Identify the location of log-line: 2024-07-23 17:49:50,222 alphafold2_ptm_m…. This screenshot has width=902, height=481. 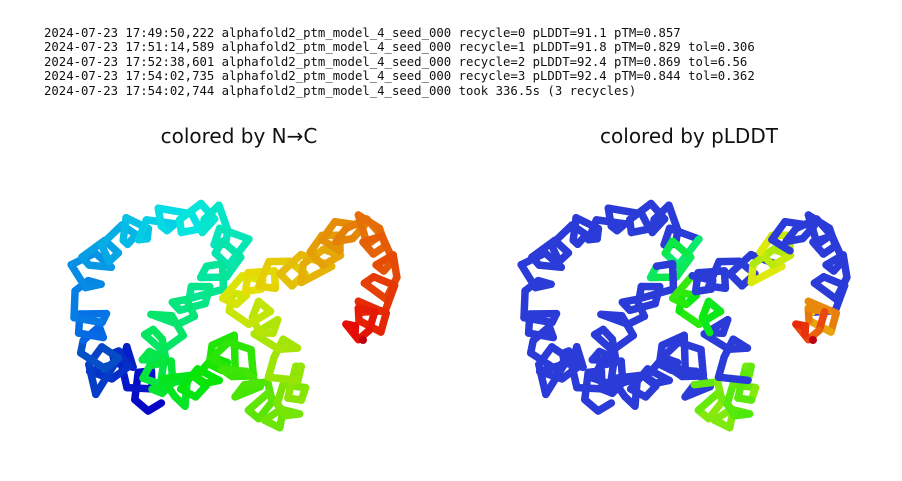
(362, 33).